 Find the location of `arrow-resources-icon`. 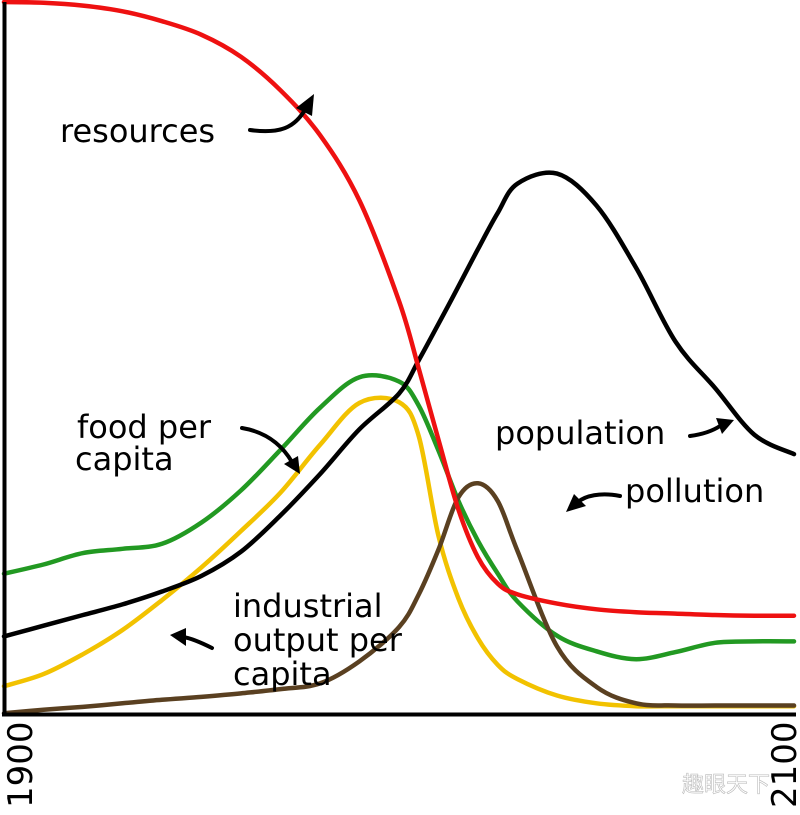

arrow-resources-icon is located at coordinates (281, 114).